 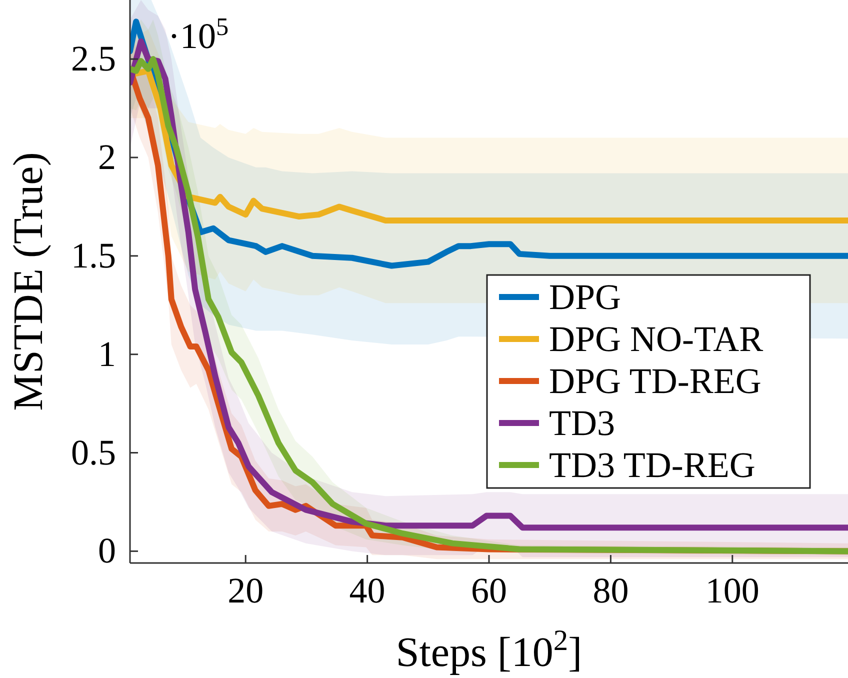 I want to click on annotation: ·10$^{5}$, so click(x=198, y=35).